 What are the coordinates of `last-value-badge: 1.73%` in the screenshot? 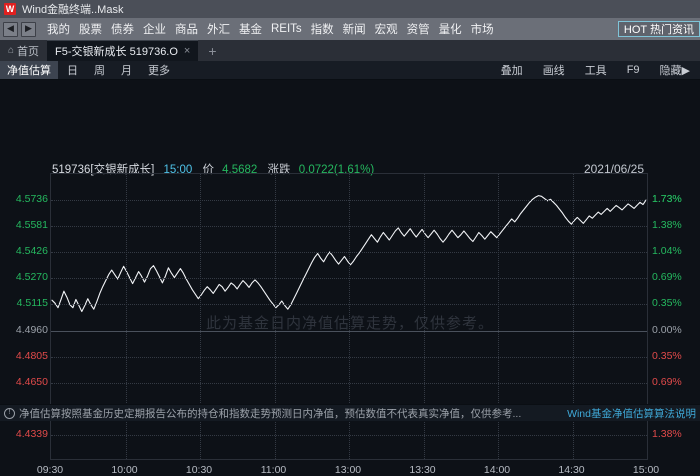 It's located at (667, 199).